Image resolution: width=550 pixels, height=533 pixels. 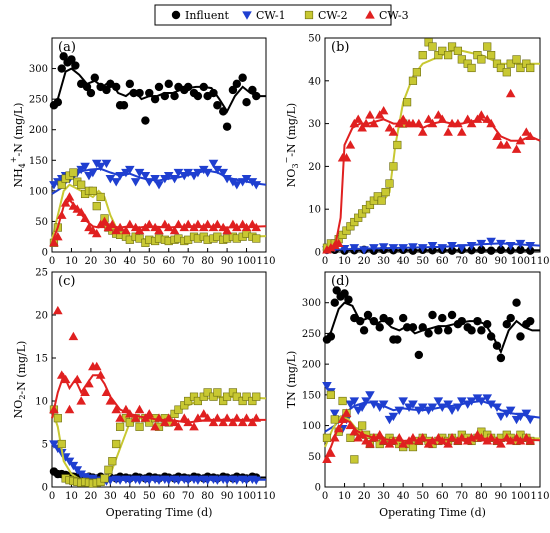 What do you see at coordinates (461, 496) in the screenshot?
I see `x-tick-label: 70` at bounding box center [461, 496].